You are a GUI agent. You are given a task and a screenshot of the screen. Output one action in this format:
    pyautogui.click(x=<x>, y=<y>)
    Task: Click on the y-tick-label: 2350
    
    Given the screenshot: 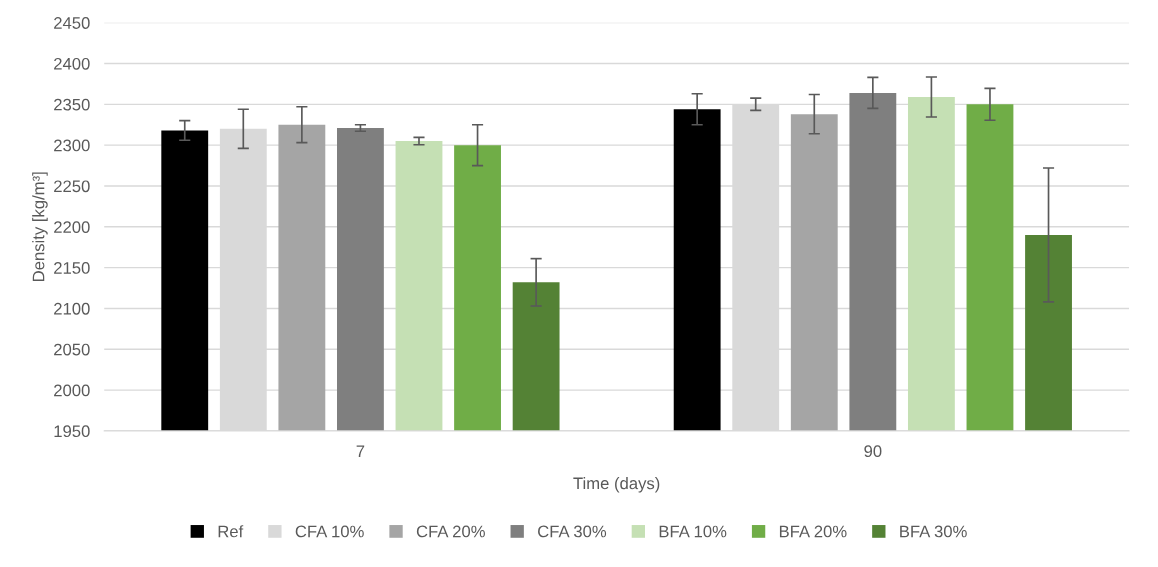 What is the action you would take?
    pyautogui.click(x=72, y=104)
    